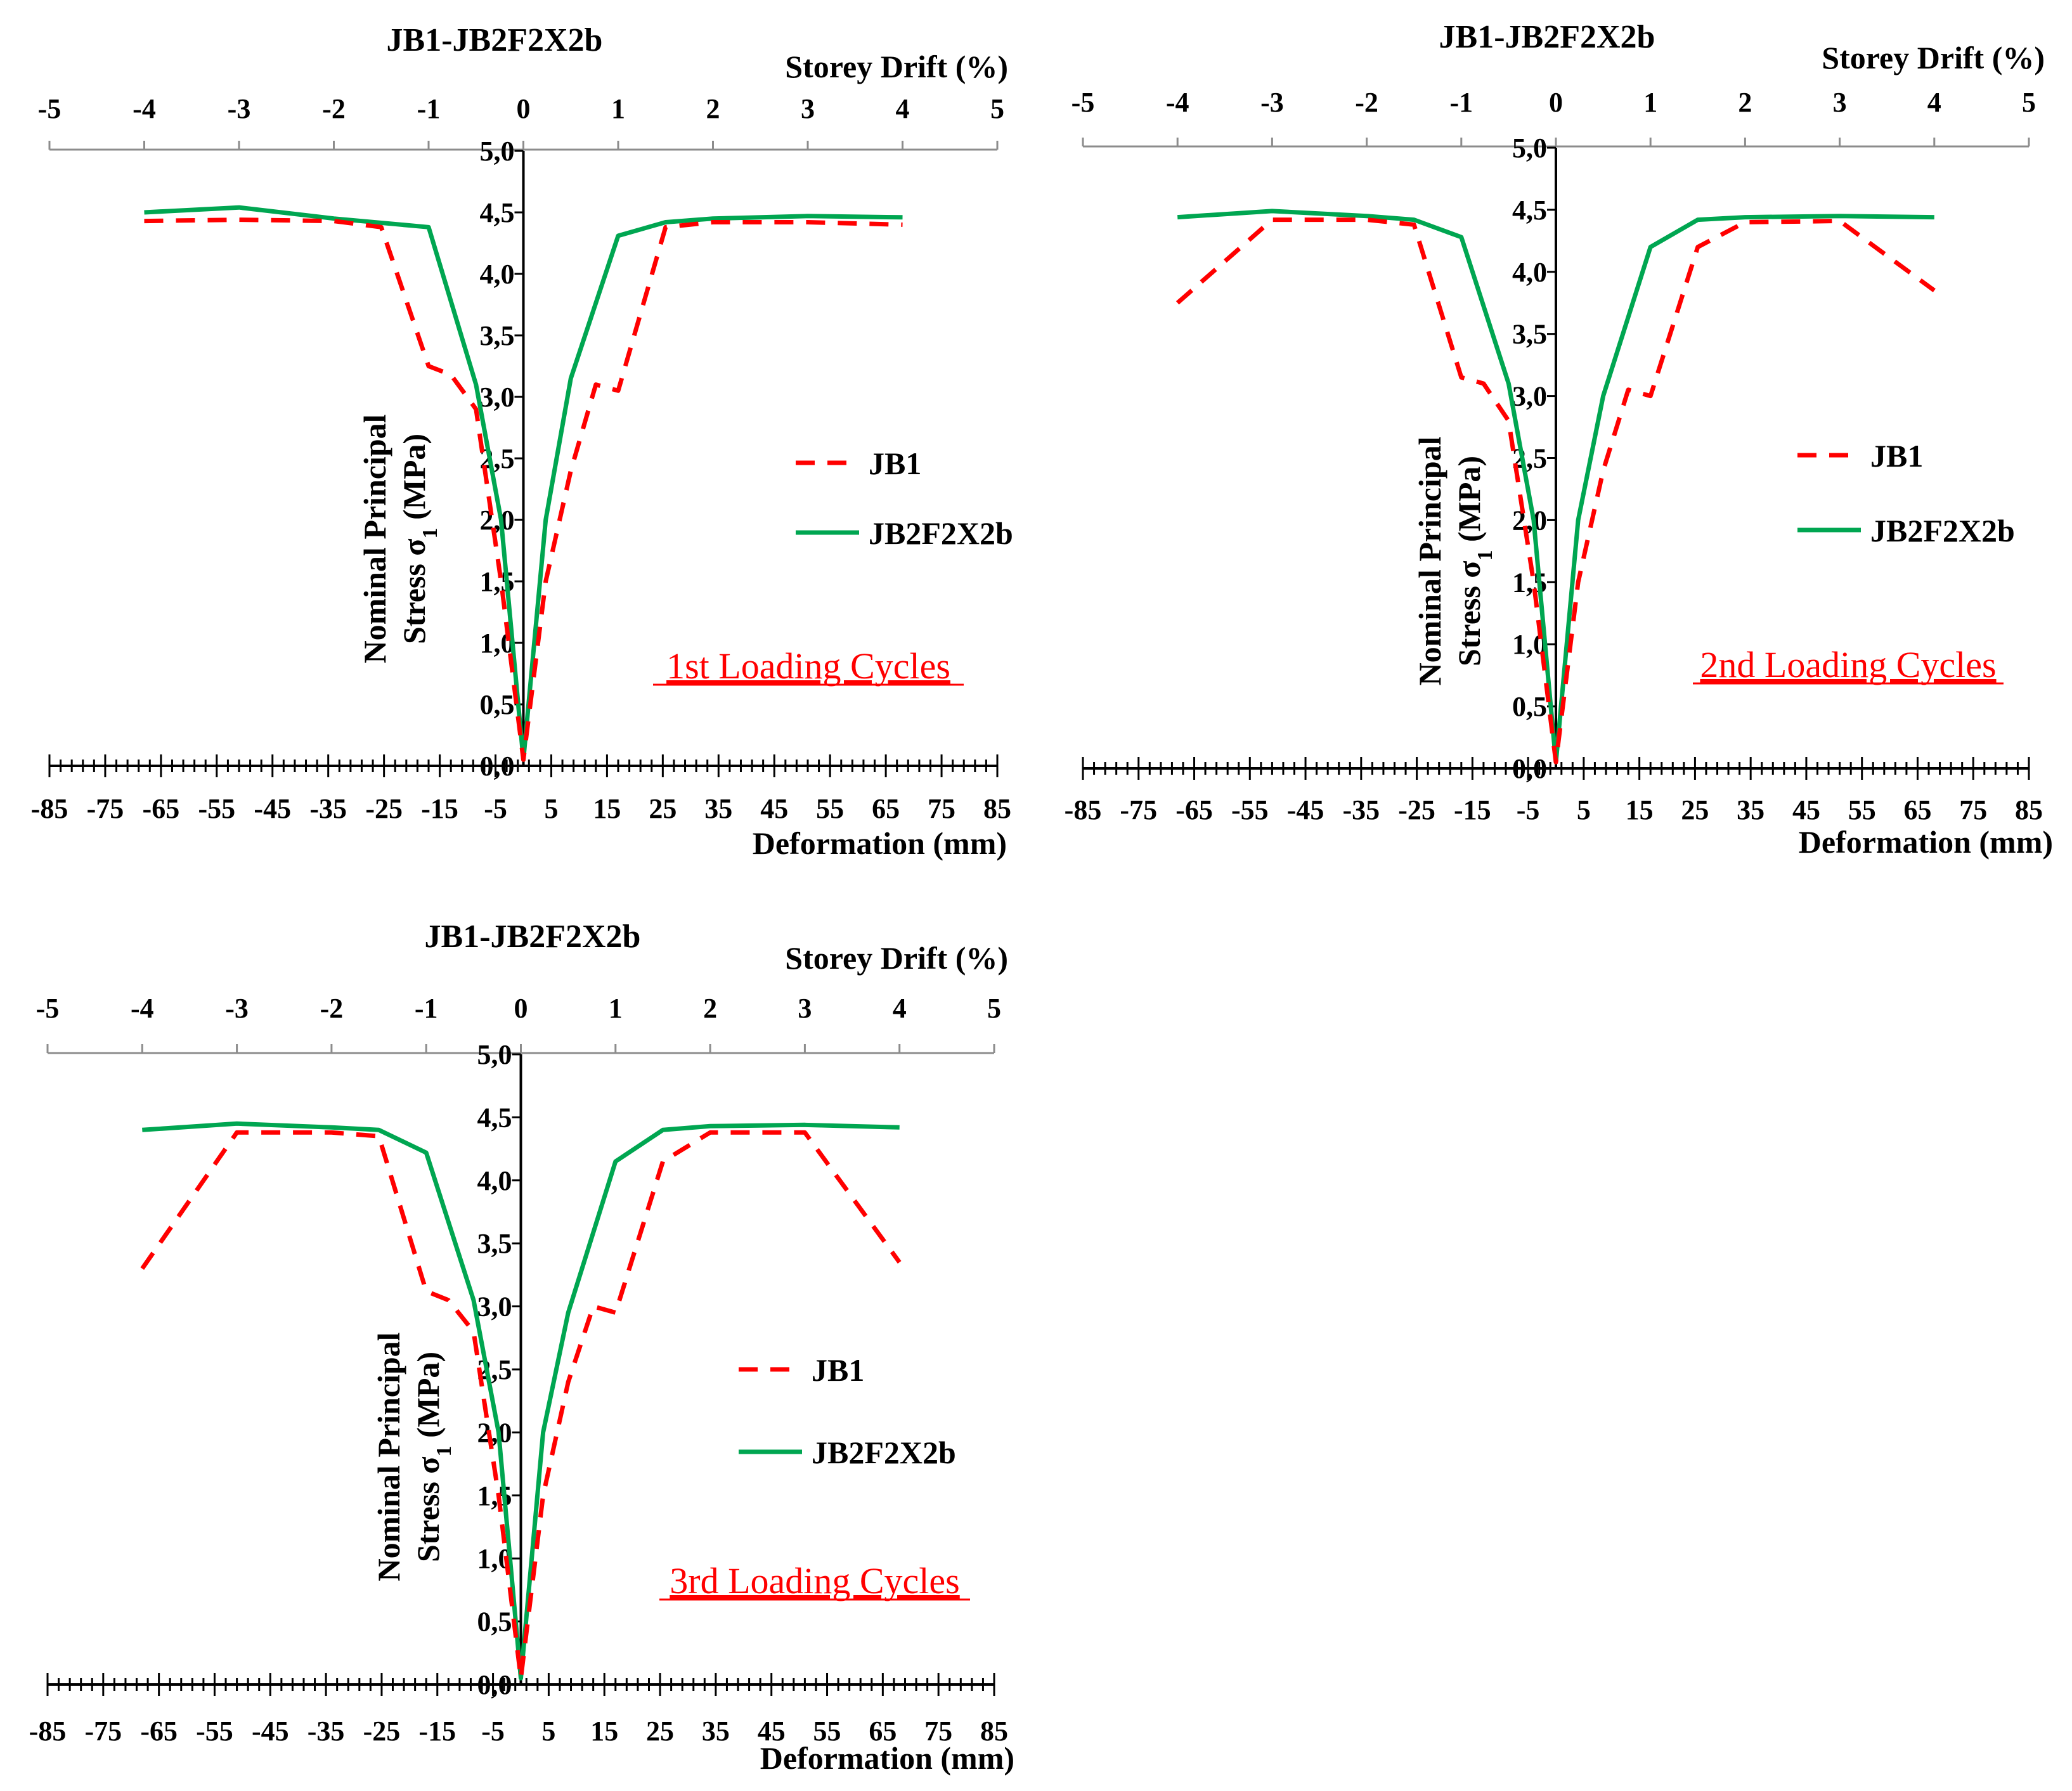  Describe the element at coordinates (494, 1180) in the screenshot. I see `y-tick-label: 4,0` at that location.